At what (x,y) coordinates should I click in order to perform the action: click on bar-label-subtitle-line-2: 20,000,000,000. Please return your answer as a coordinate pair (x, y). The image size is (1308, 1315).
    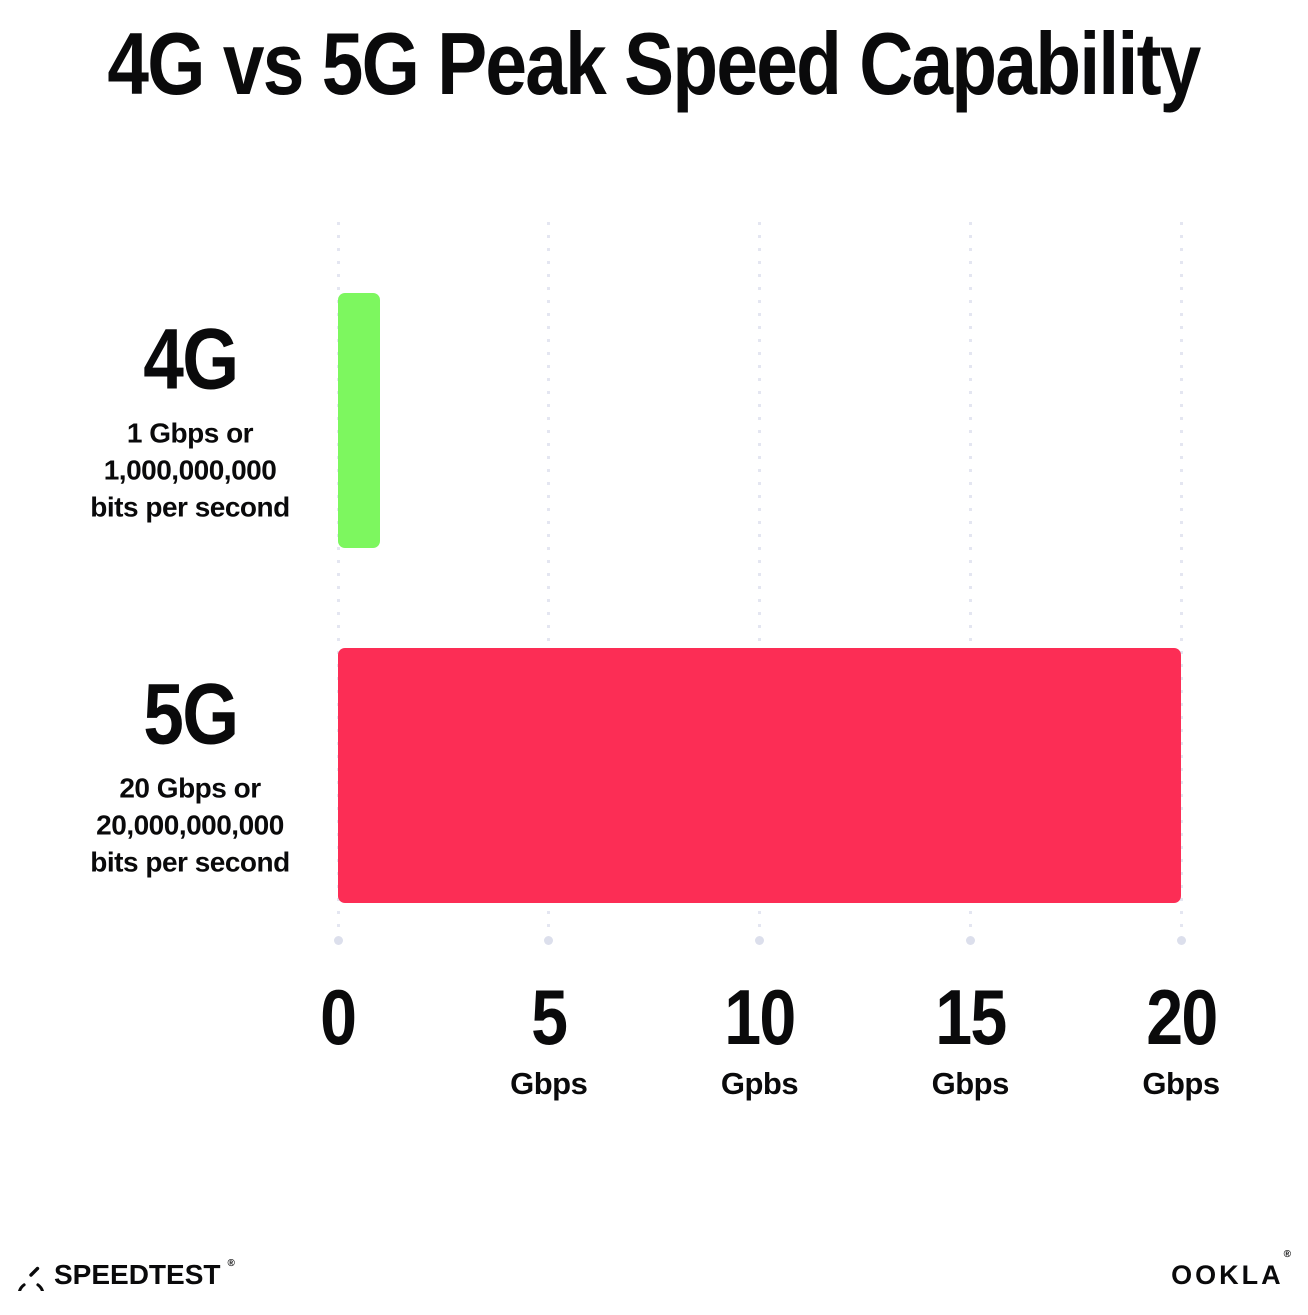
    Looking at the image, I should click on (190, 824).